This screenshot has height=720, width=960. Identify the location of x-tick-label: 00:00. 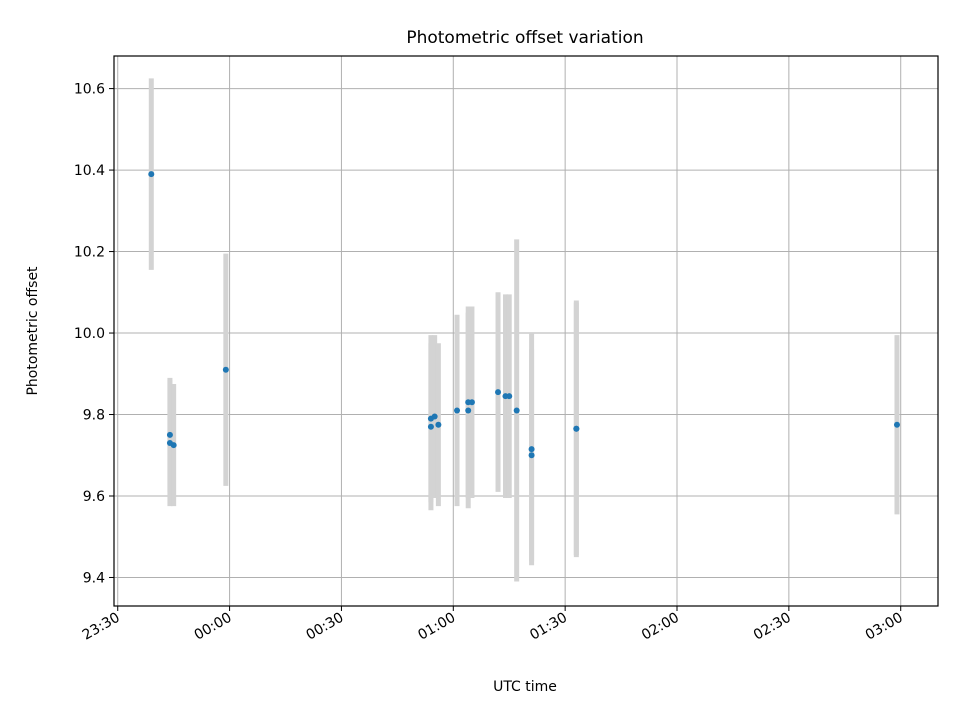
(213, 627).